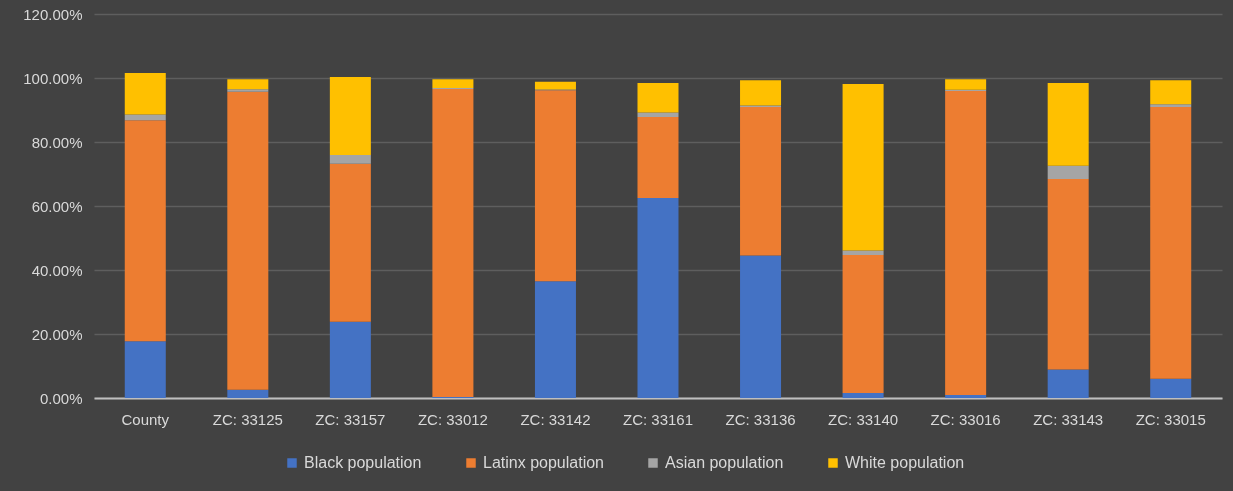  I want to click on x-tick-label: ZC: 33012, so click(452, 419).